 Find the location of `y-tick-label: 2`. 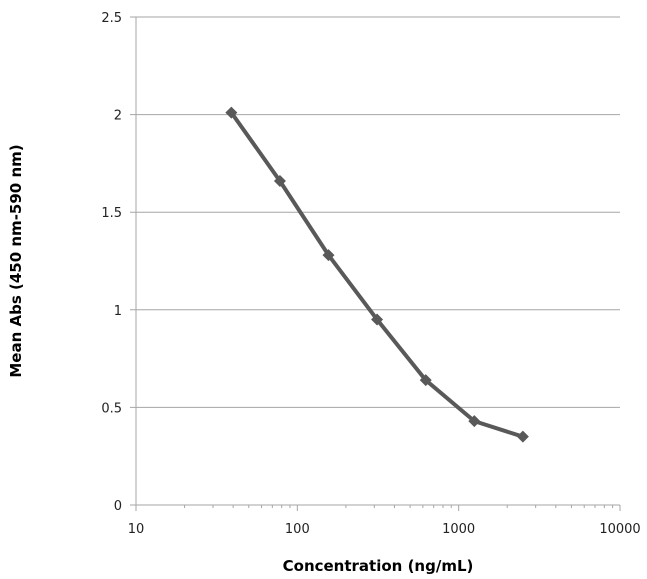

y-tick-label: 2 is located at coordinates (118, 116).